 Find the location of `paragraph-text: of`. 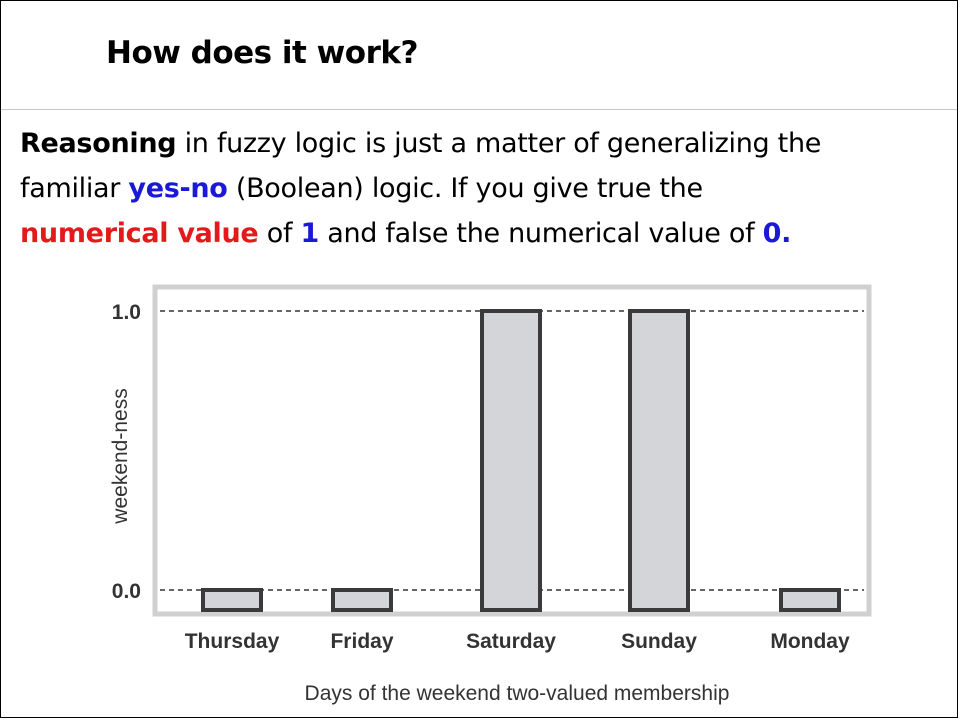

paragraph-text: of is located at coordinates (279, 233).